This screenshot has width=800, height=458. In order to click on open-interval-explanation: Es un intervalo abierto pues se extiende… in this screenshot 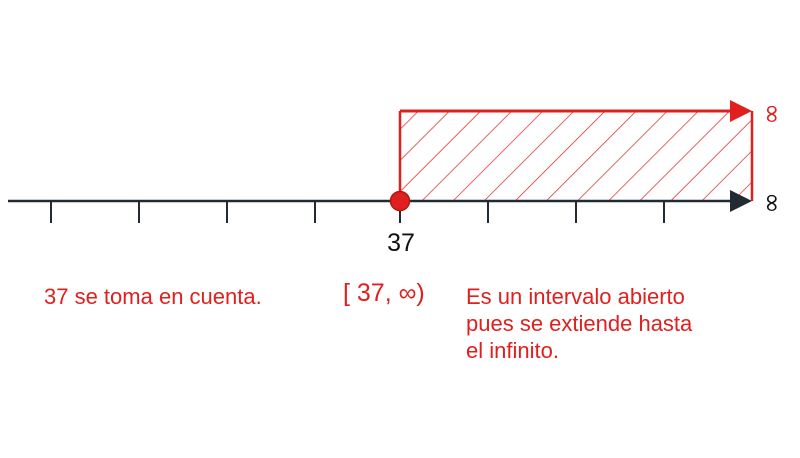, I will do `click(579, 323)`.